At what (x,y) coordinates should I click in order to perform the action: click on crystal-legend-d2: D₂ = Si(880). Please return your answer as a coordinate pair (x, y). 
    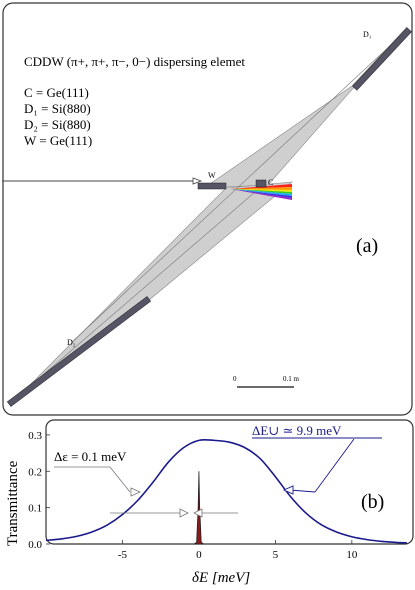
    Looking at the image, I should click on (57, 124).